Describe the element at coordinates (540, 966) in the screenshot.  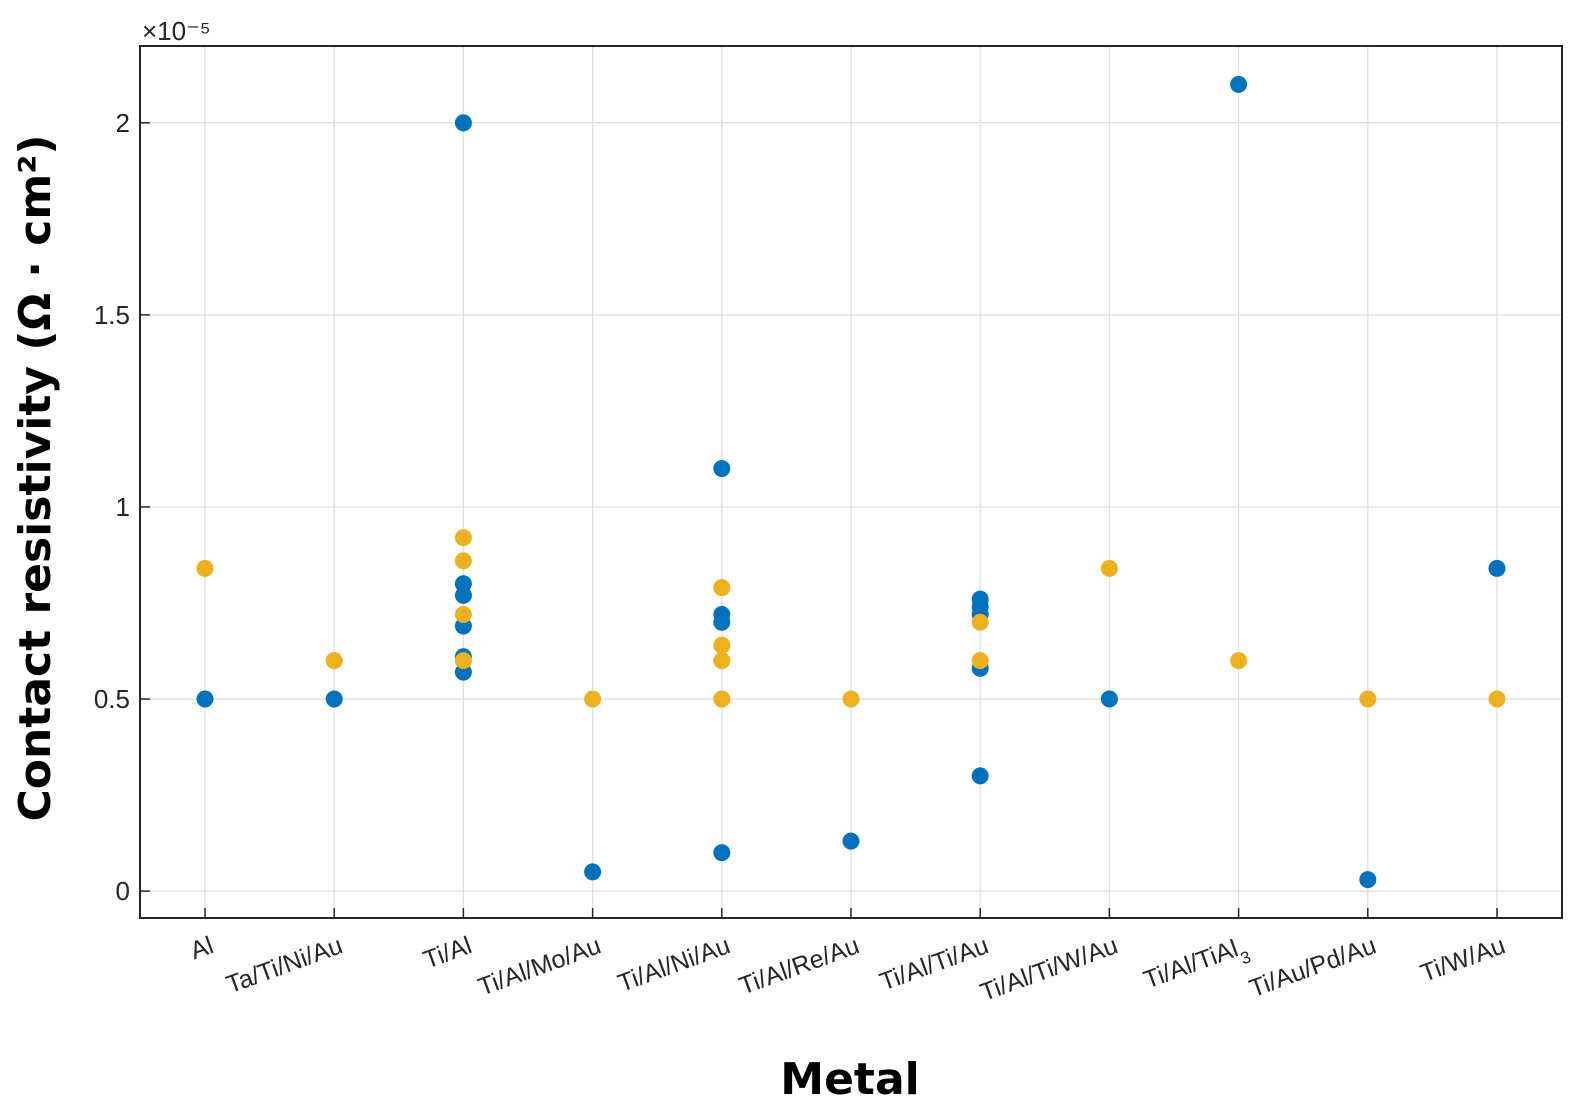
I see `x-tick-label: Ti/Al/Mo/Au` at that location.